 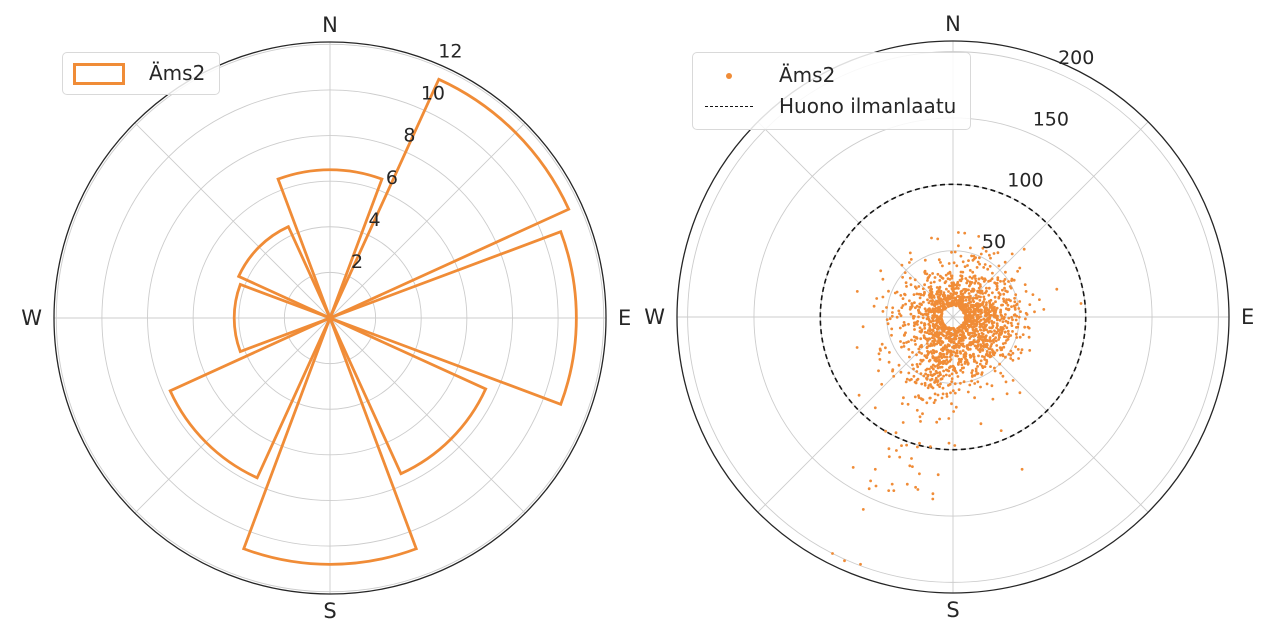 I want to click on windrose-bar-N, so click(x=330, y=245).